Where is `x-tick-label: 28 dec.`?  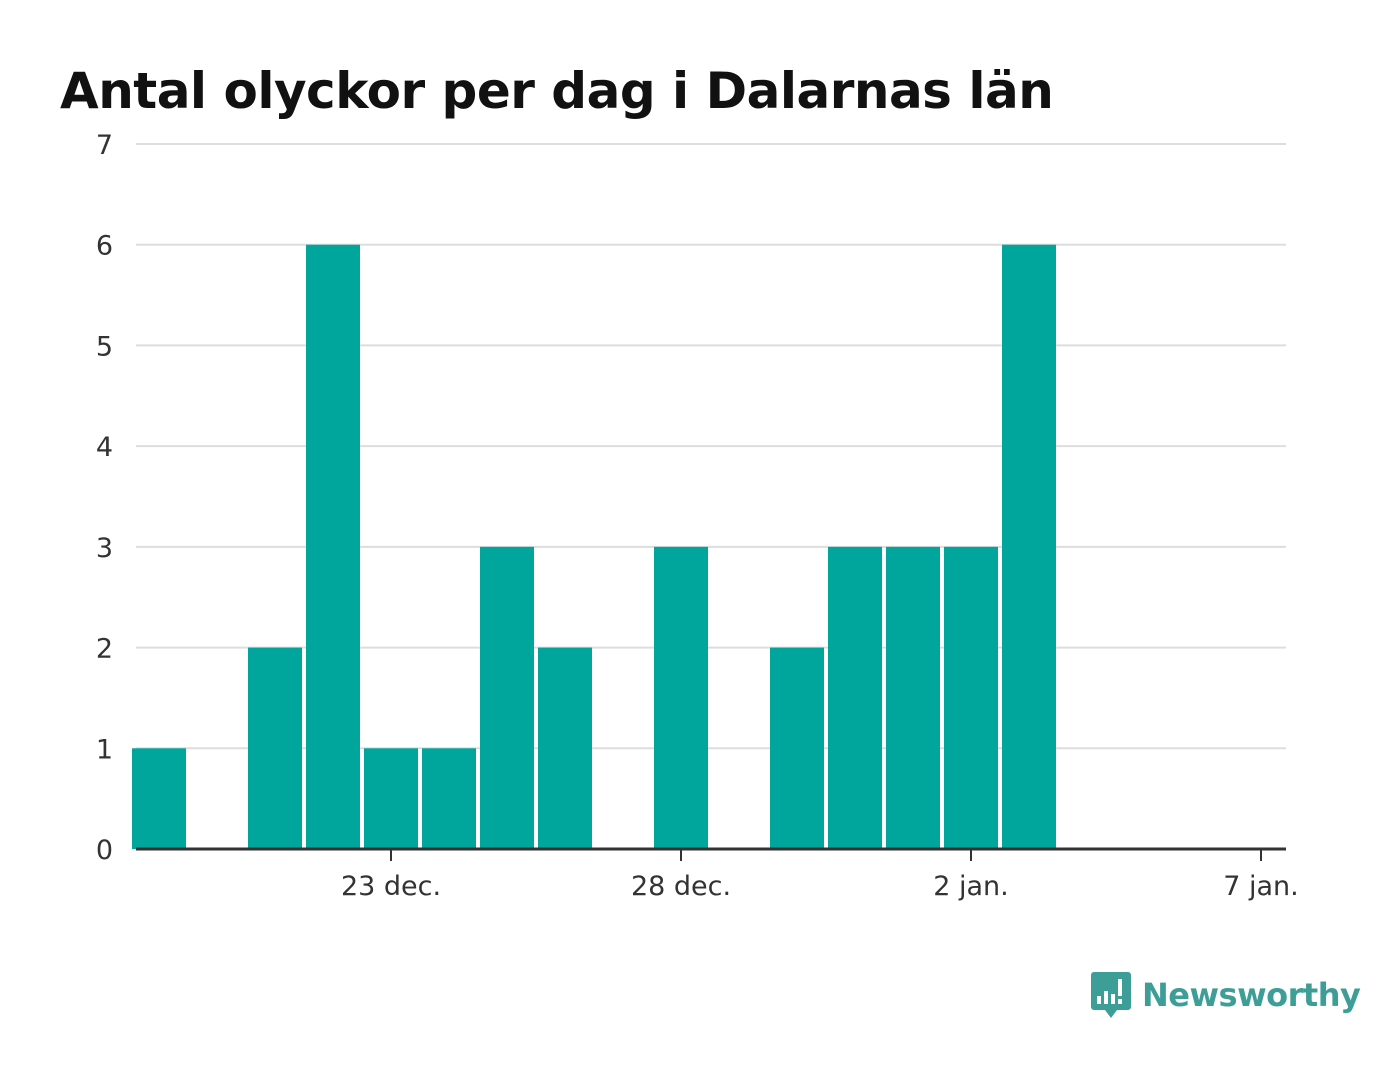
x-tick-label: 28 dec. is located at coordinates (681, 886).